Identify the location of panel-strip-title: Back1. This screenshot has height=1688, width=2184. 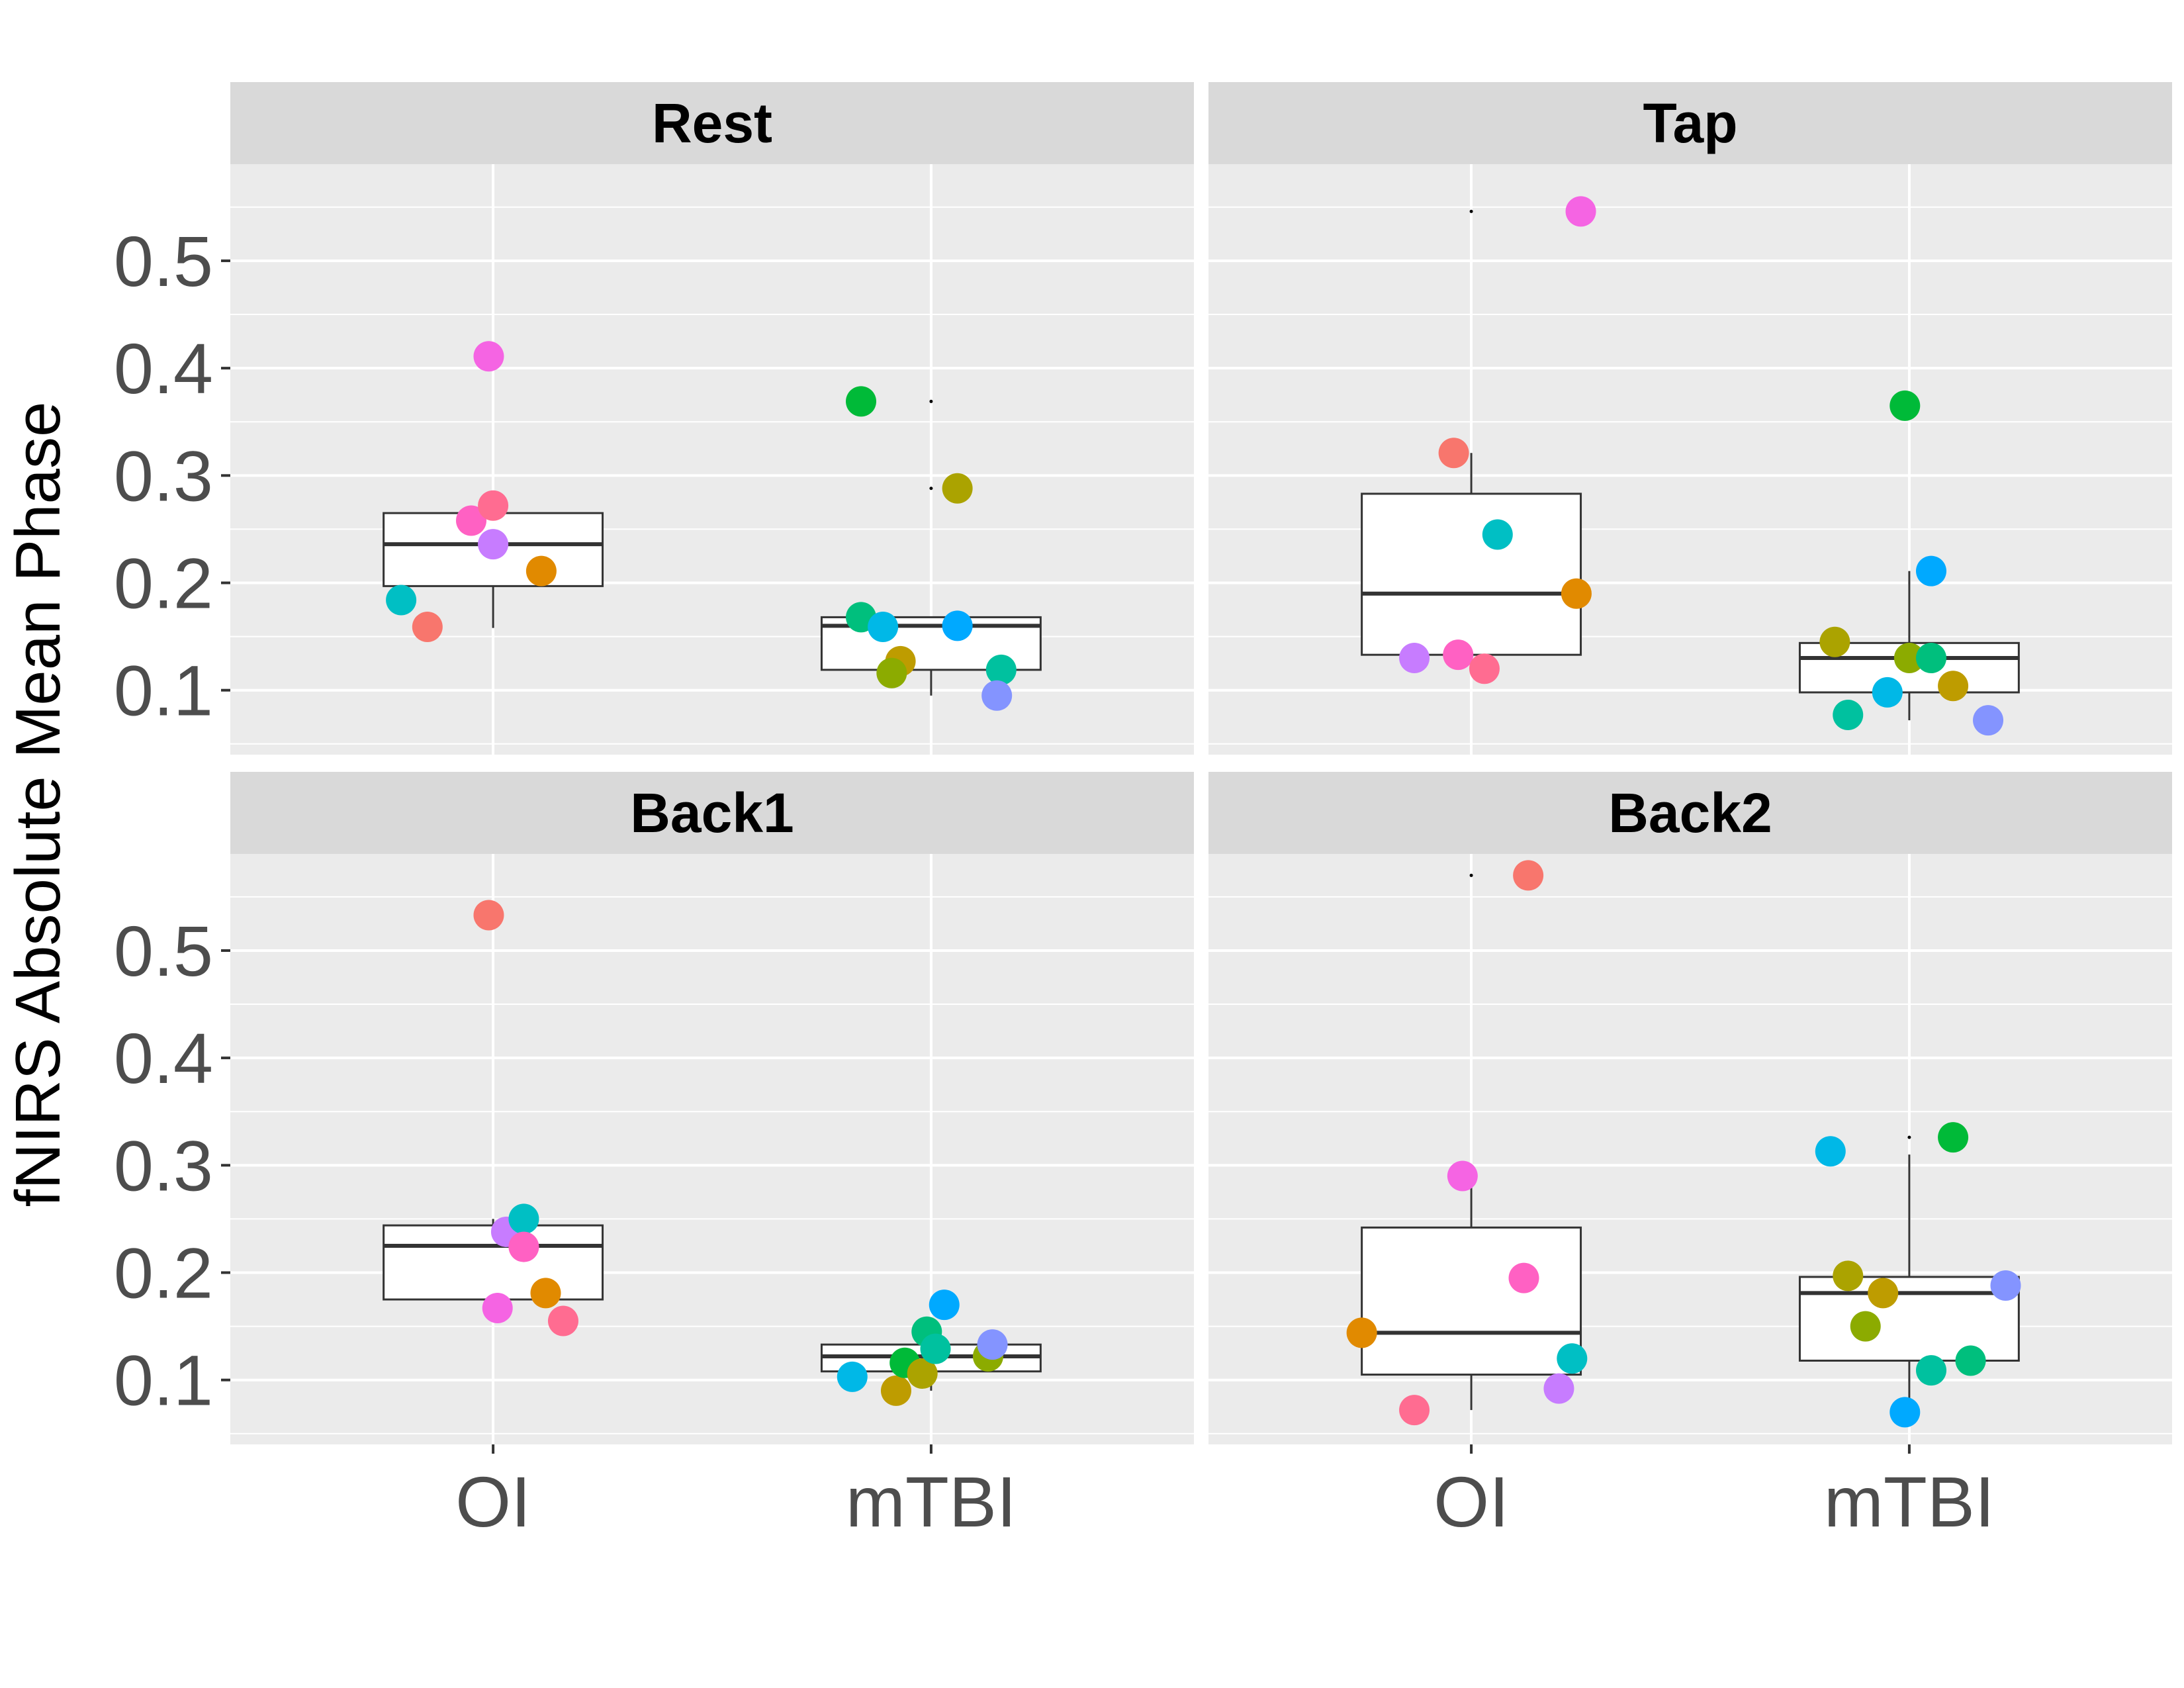
(712, 813).